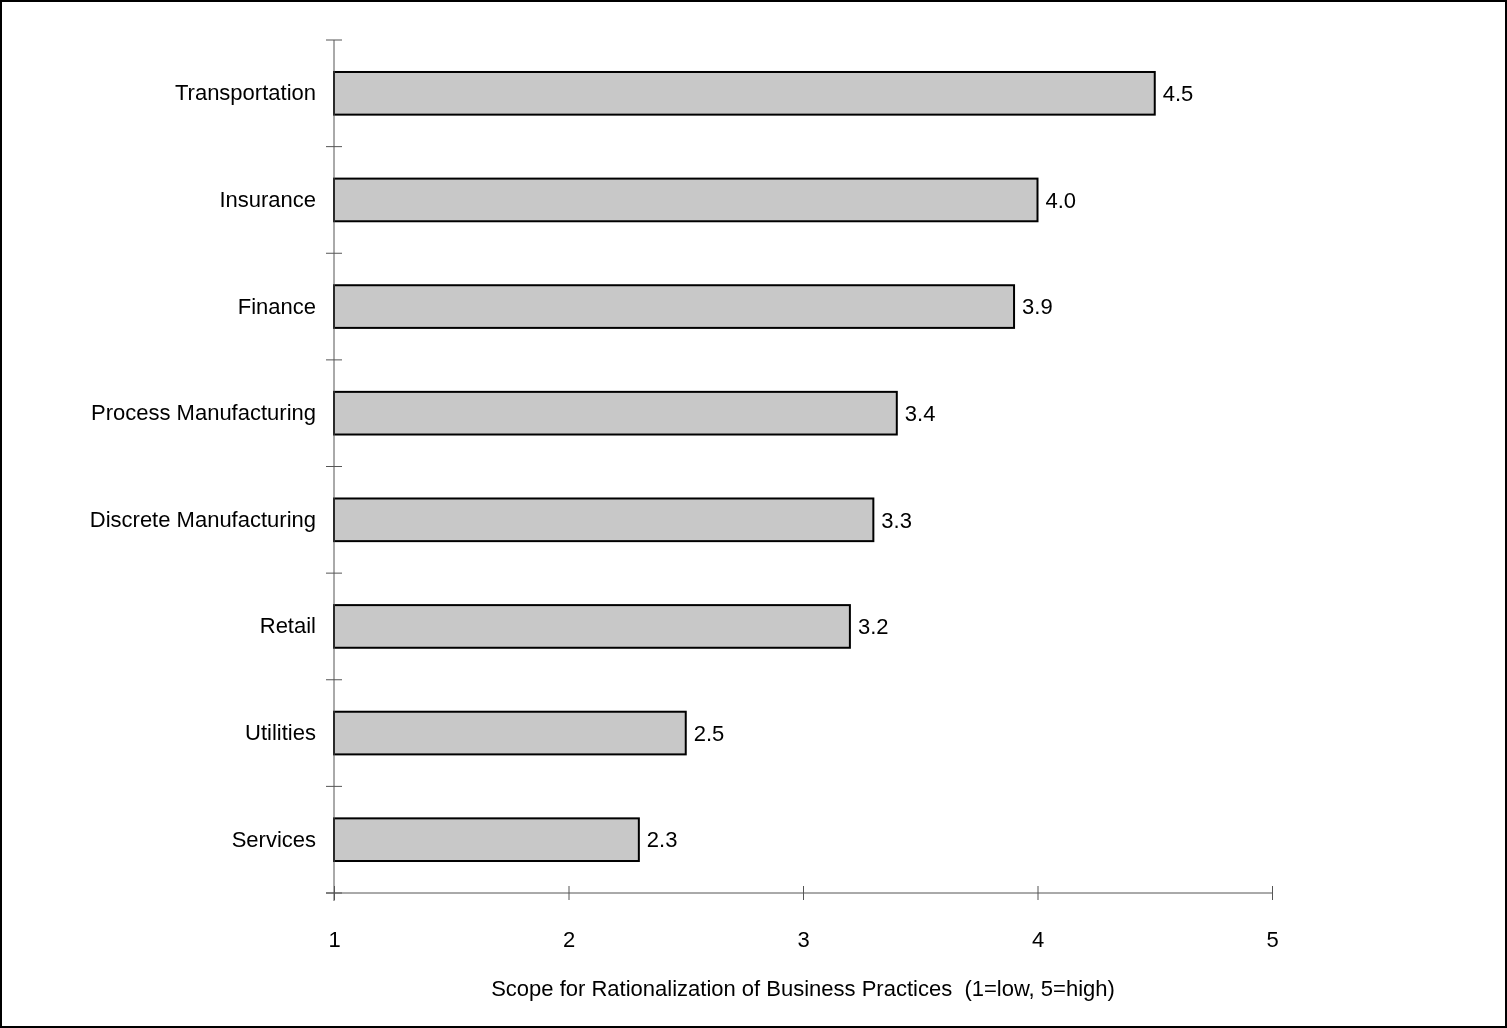 The width and height of the screenshot is (1507, 1028). Describe the element at coordinates (873, 627) in the screenshot. I see `data-label: 3.2` at that location.